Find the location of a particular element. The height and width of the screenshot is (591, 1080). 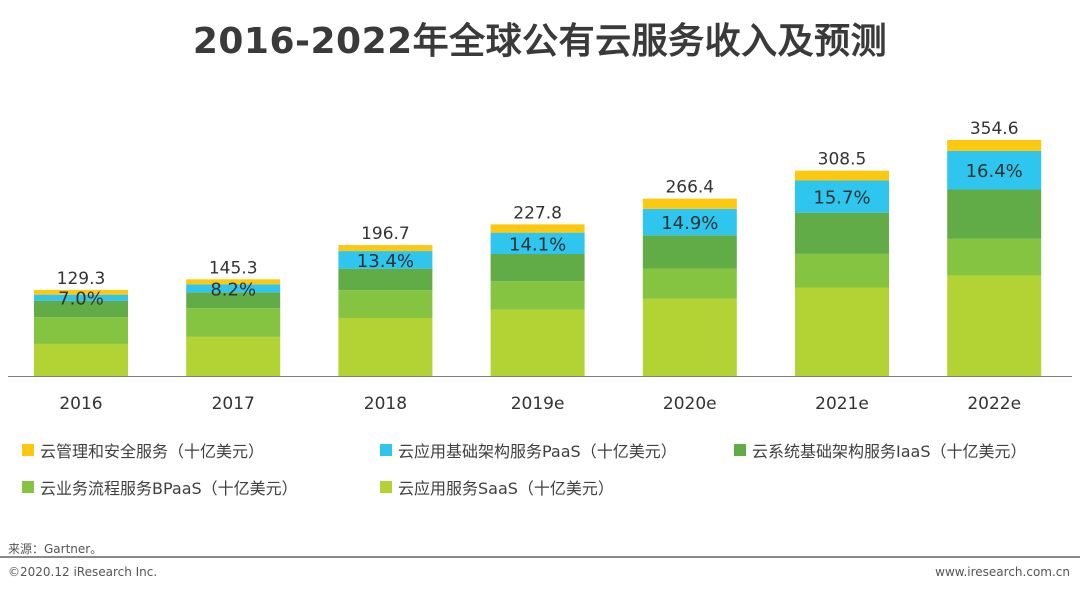

bar-saas-2020e is located at coordinates (689, 337).